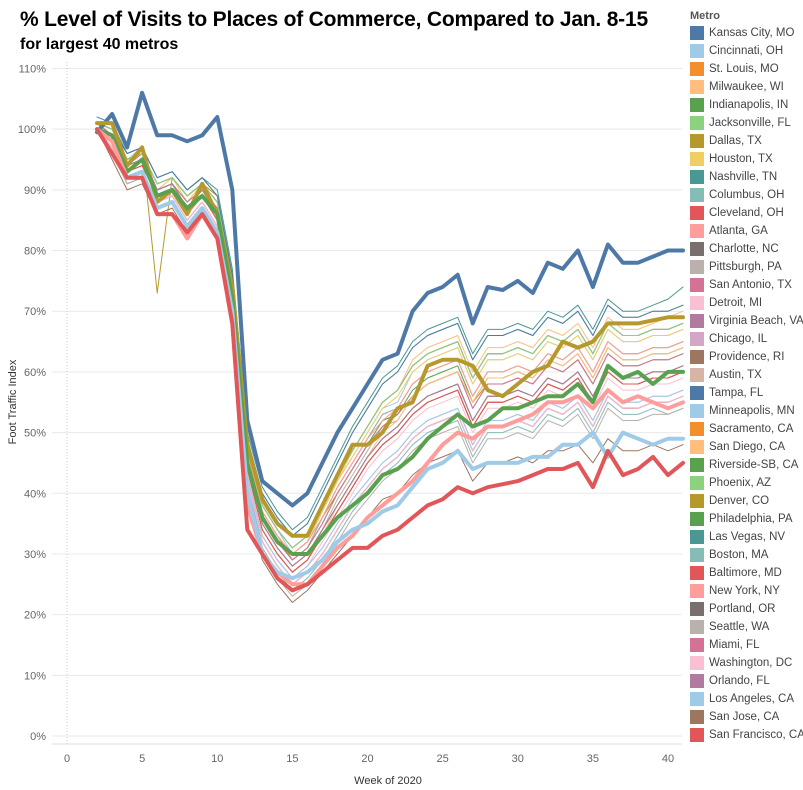 This screenshot has width=803, height=790. I want to click on x-tick-label: 35, so click(593, 759).